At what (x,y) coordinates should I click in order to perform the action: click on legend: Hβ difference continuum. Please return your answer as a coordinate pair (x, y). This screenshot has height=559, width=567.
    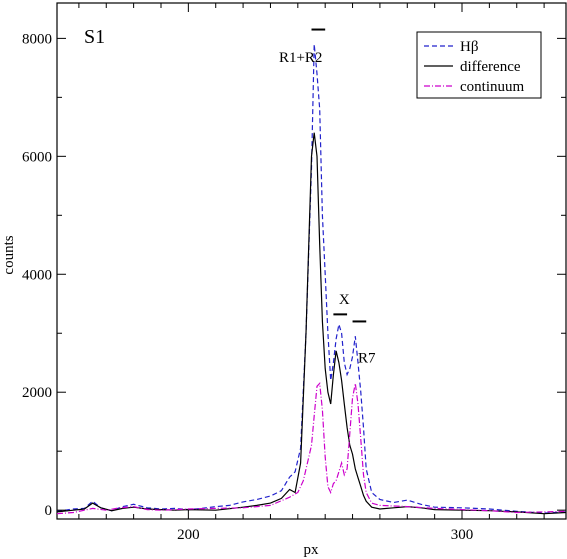
    Looking at the image, I should click on (479, 65).